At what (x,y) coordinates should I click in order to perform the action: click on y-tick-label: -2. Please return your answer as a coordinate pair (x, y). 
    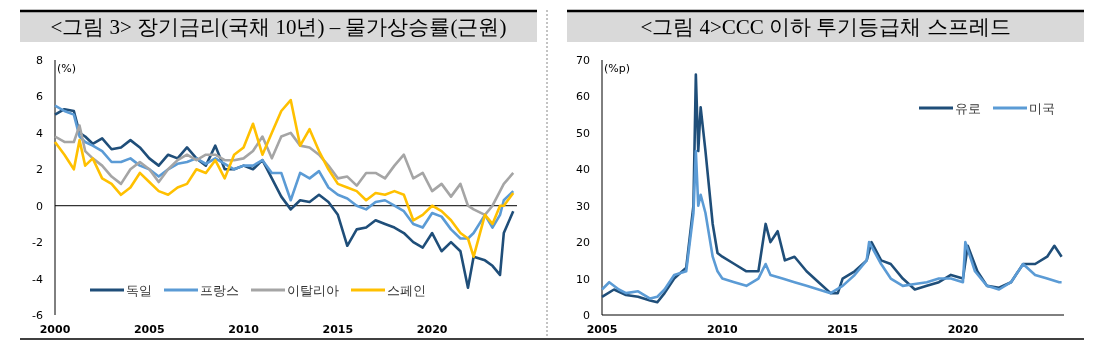
    Looking at the image, I should click on (37, 243).